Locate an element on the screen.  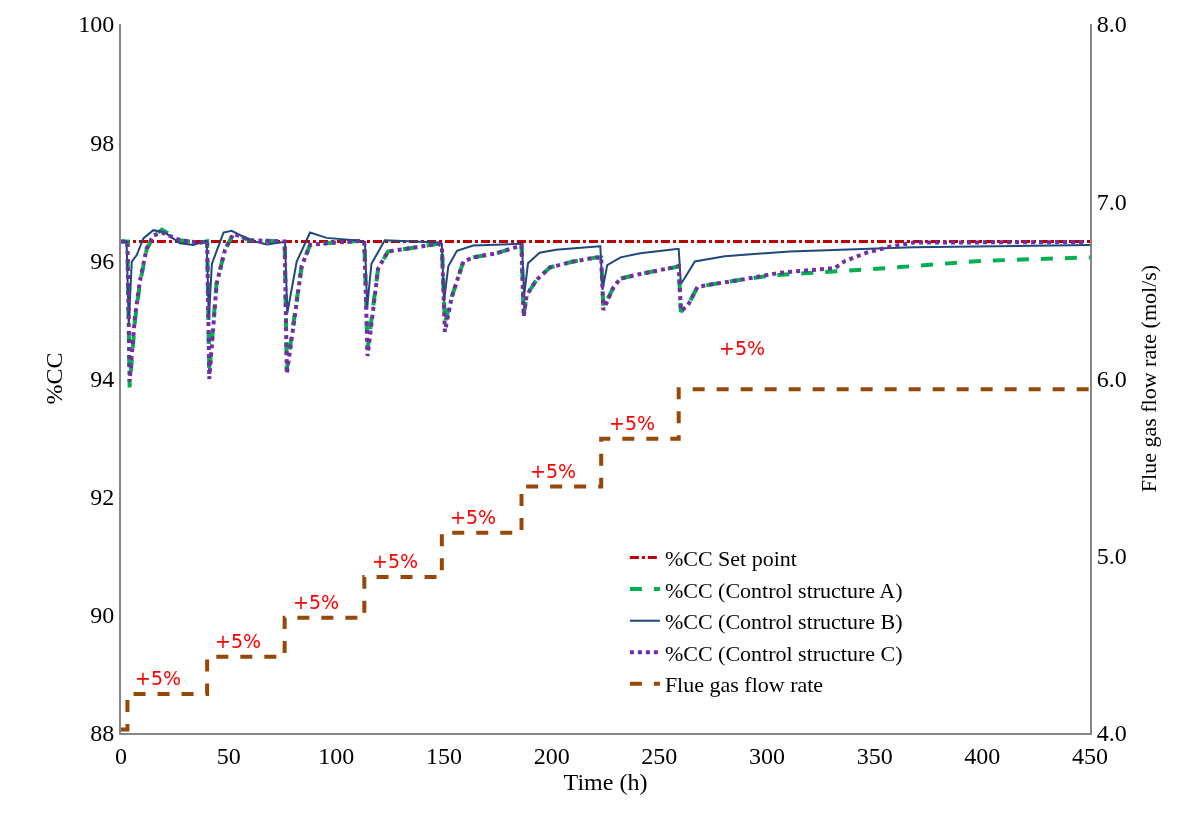
x-tick-label: 150 is located at coordinates (444, 755).